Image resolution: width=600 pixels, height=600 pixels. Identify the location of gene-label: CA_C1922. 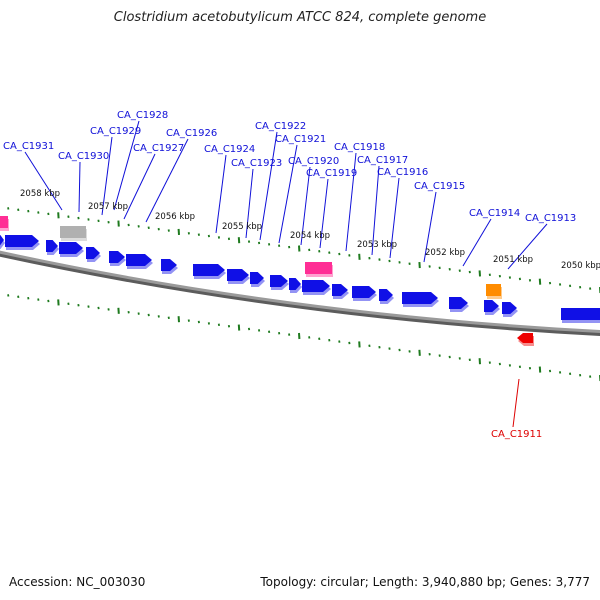
(280, 126).